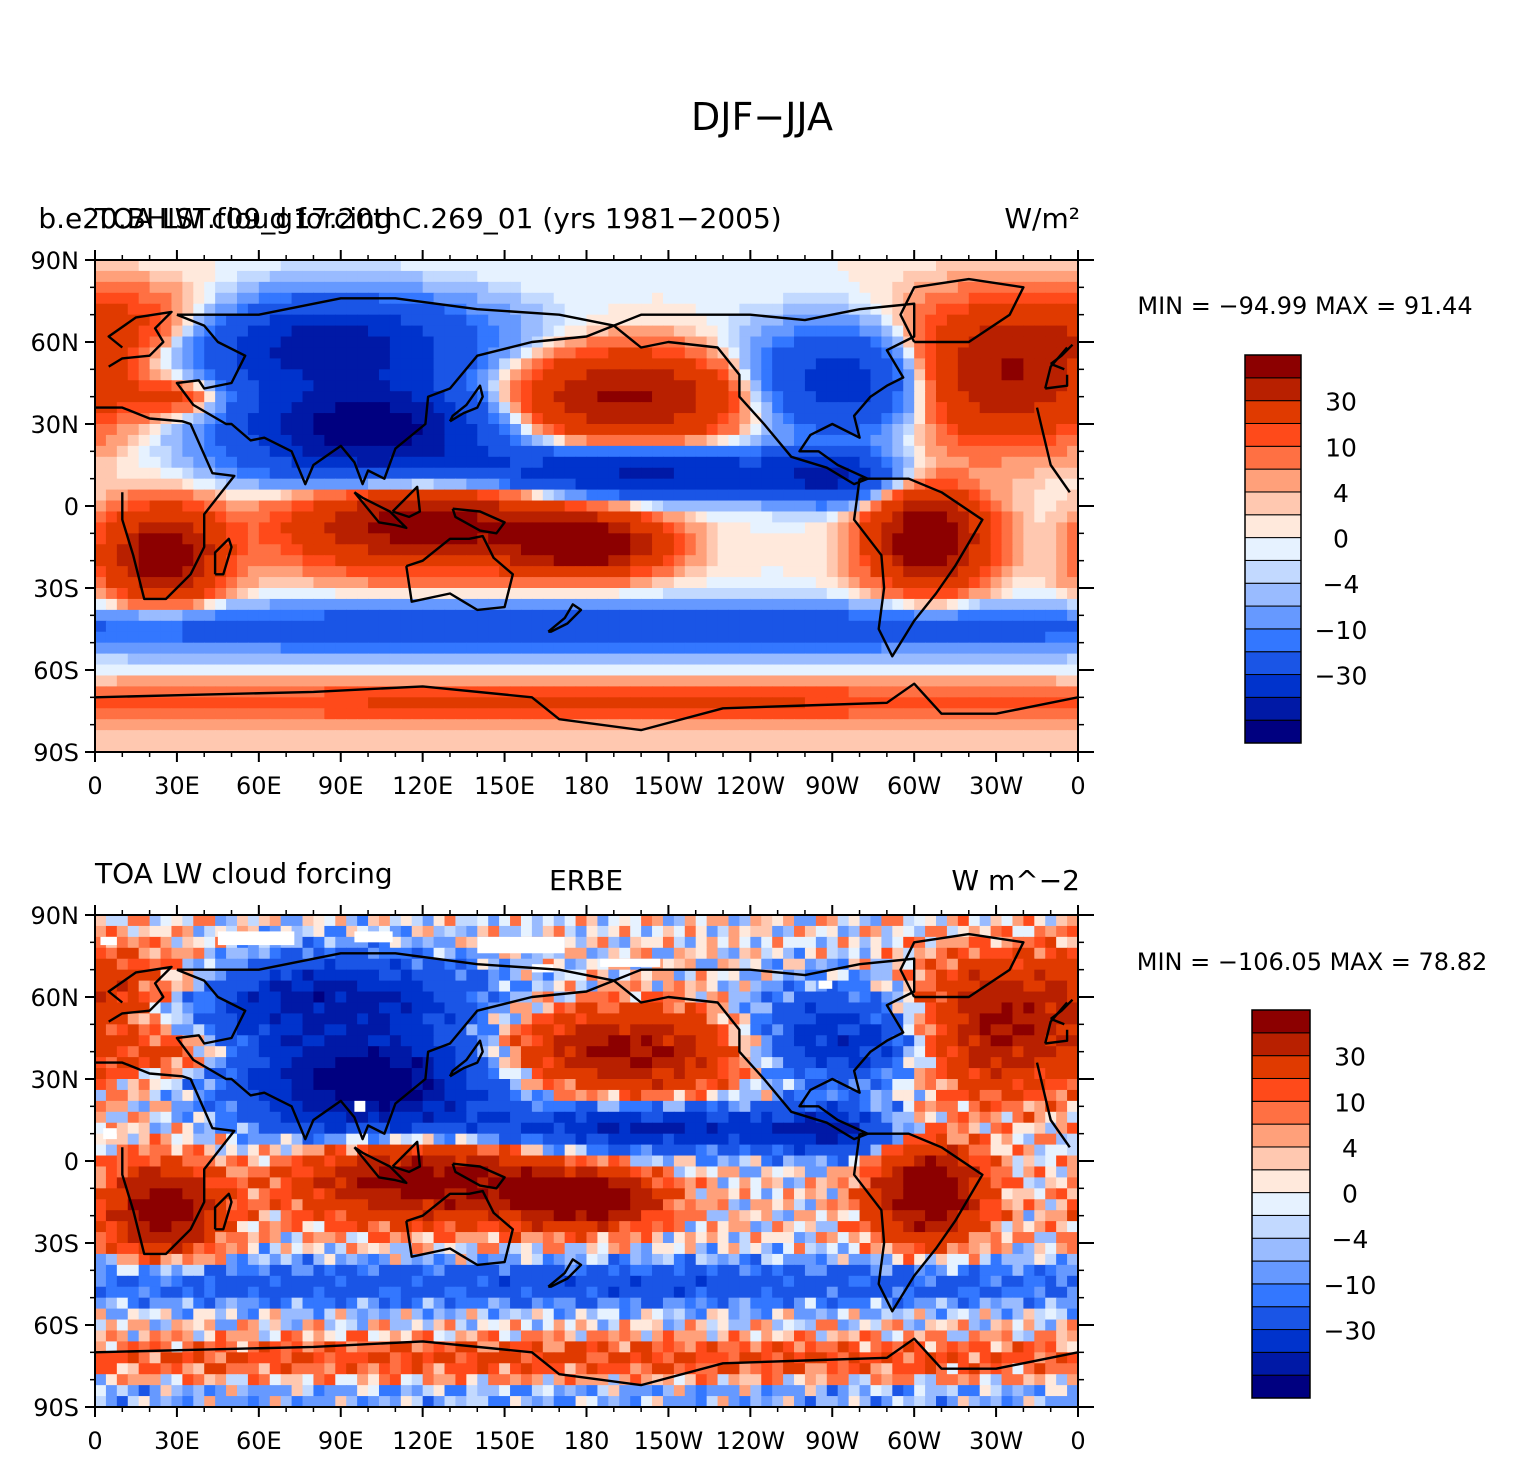  What do you see at coordinates (71, 507) in the screenshot?
I see `y-tick-label: 0` at bounding box center [71, 507].